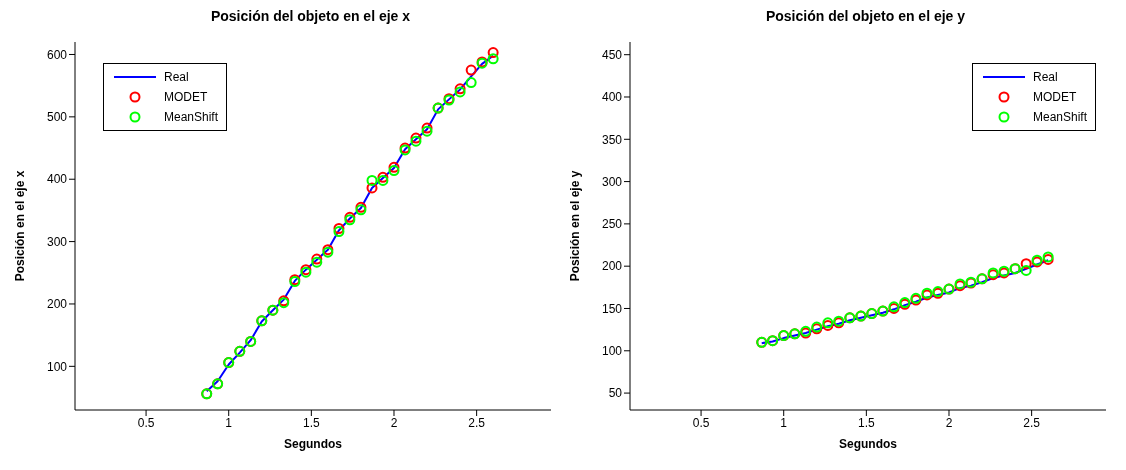 This screenshot has height=470, width=1126. Describe the element at coordinates (57, 54) in the screenshot. I see `y-tick-label: 600` at that location.